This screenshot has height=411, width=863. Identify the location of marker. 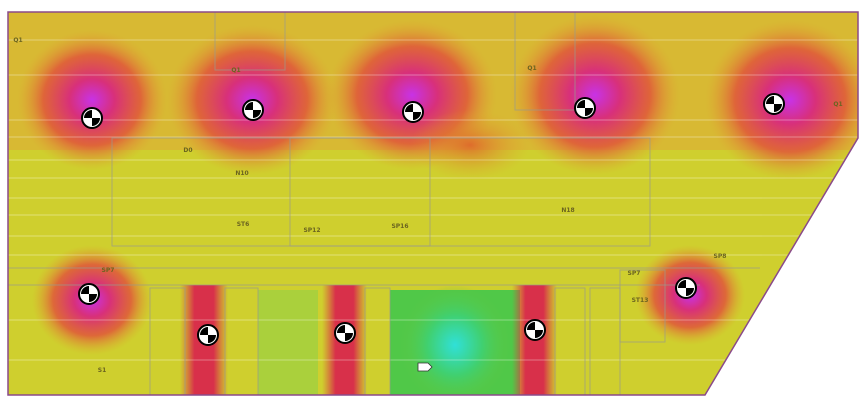
(425, 367).